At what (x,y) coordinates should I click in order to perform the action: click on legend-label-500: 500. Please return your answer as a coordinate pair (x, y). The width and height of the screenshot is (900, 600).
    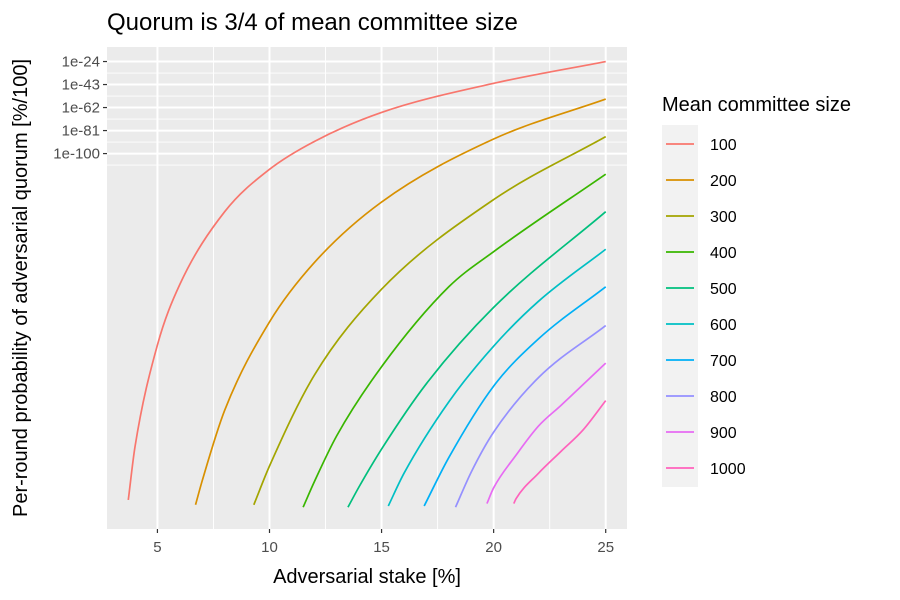
    Looking at the image, I should click on (723, 289).